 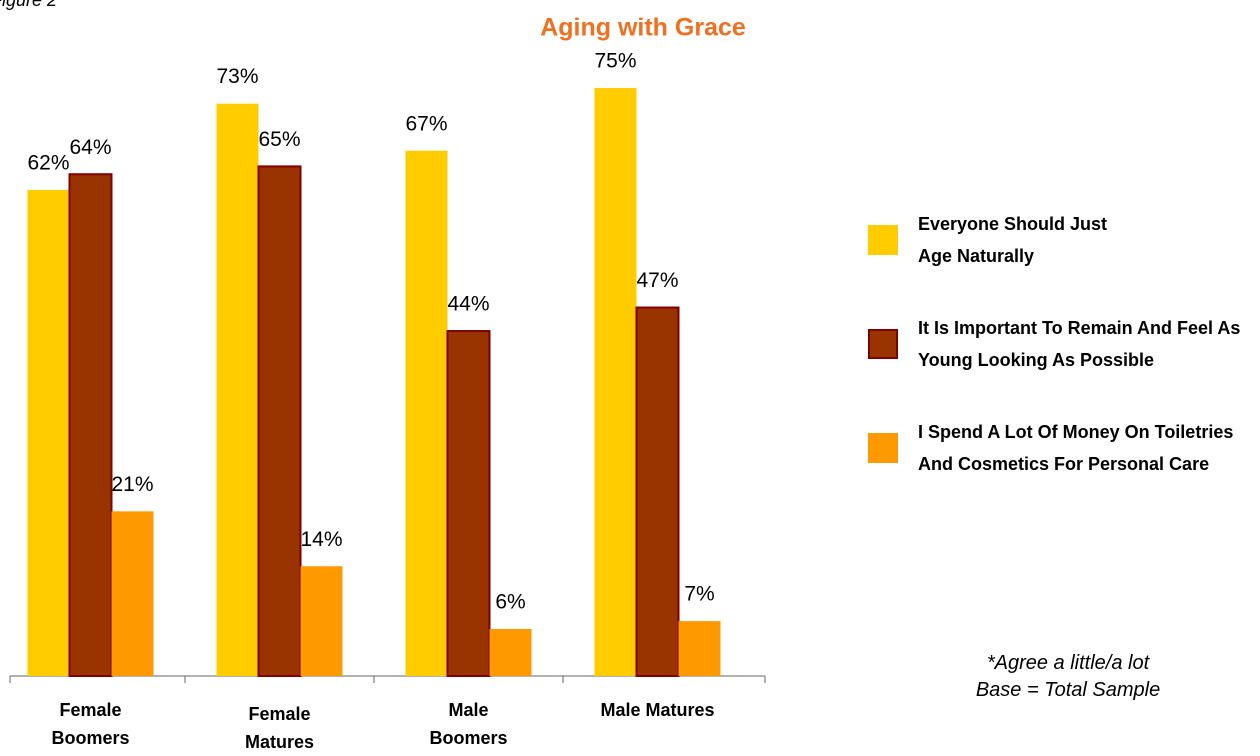 What do you see at coordinates (279, 139) in the screenshot?
I see `data-label: 65%` at bounding box center [279, 139].